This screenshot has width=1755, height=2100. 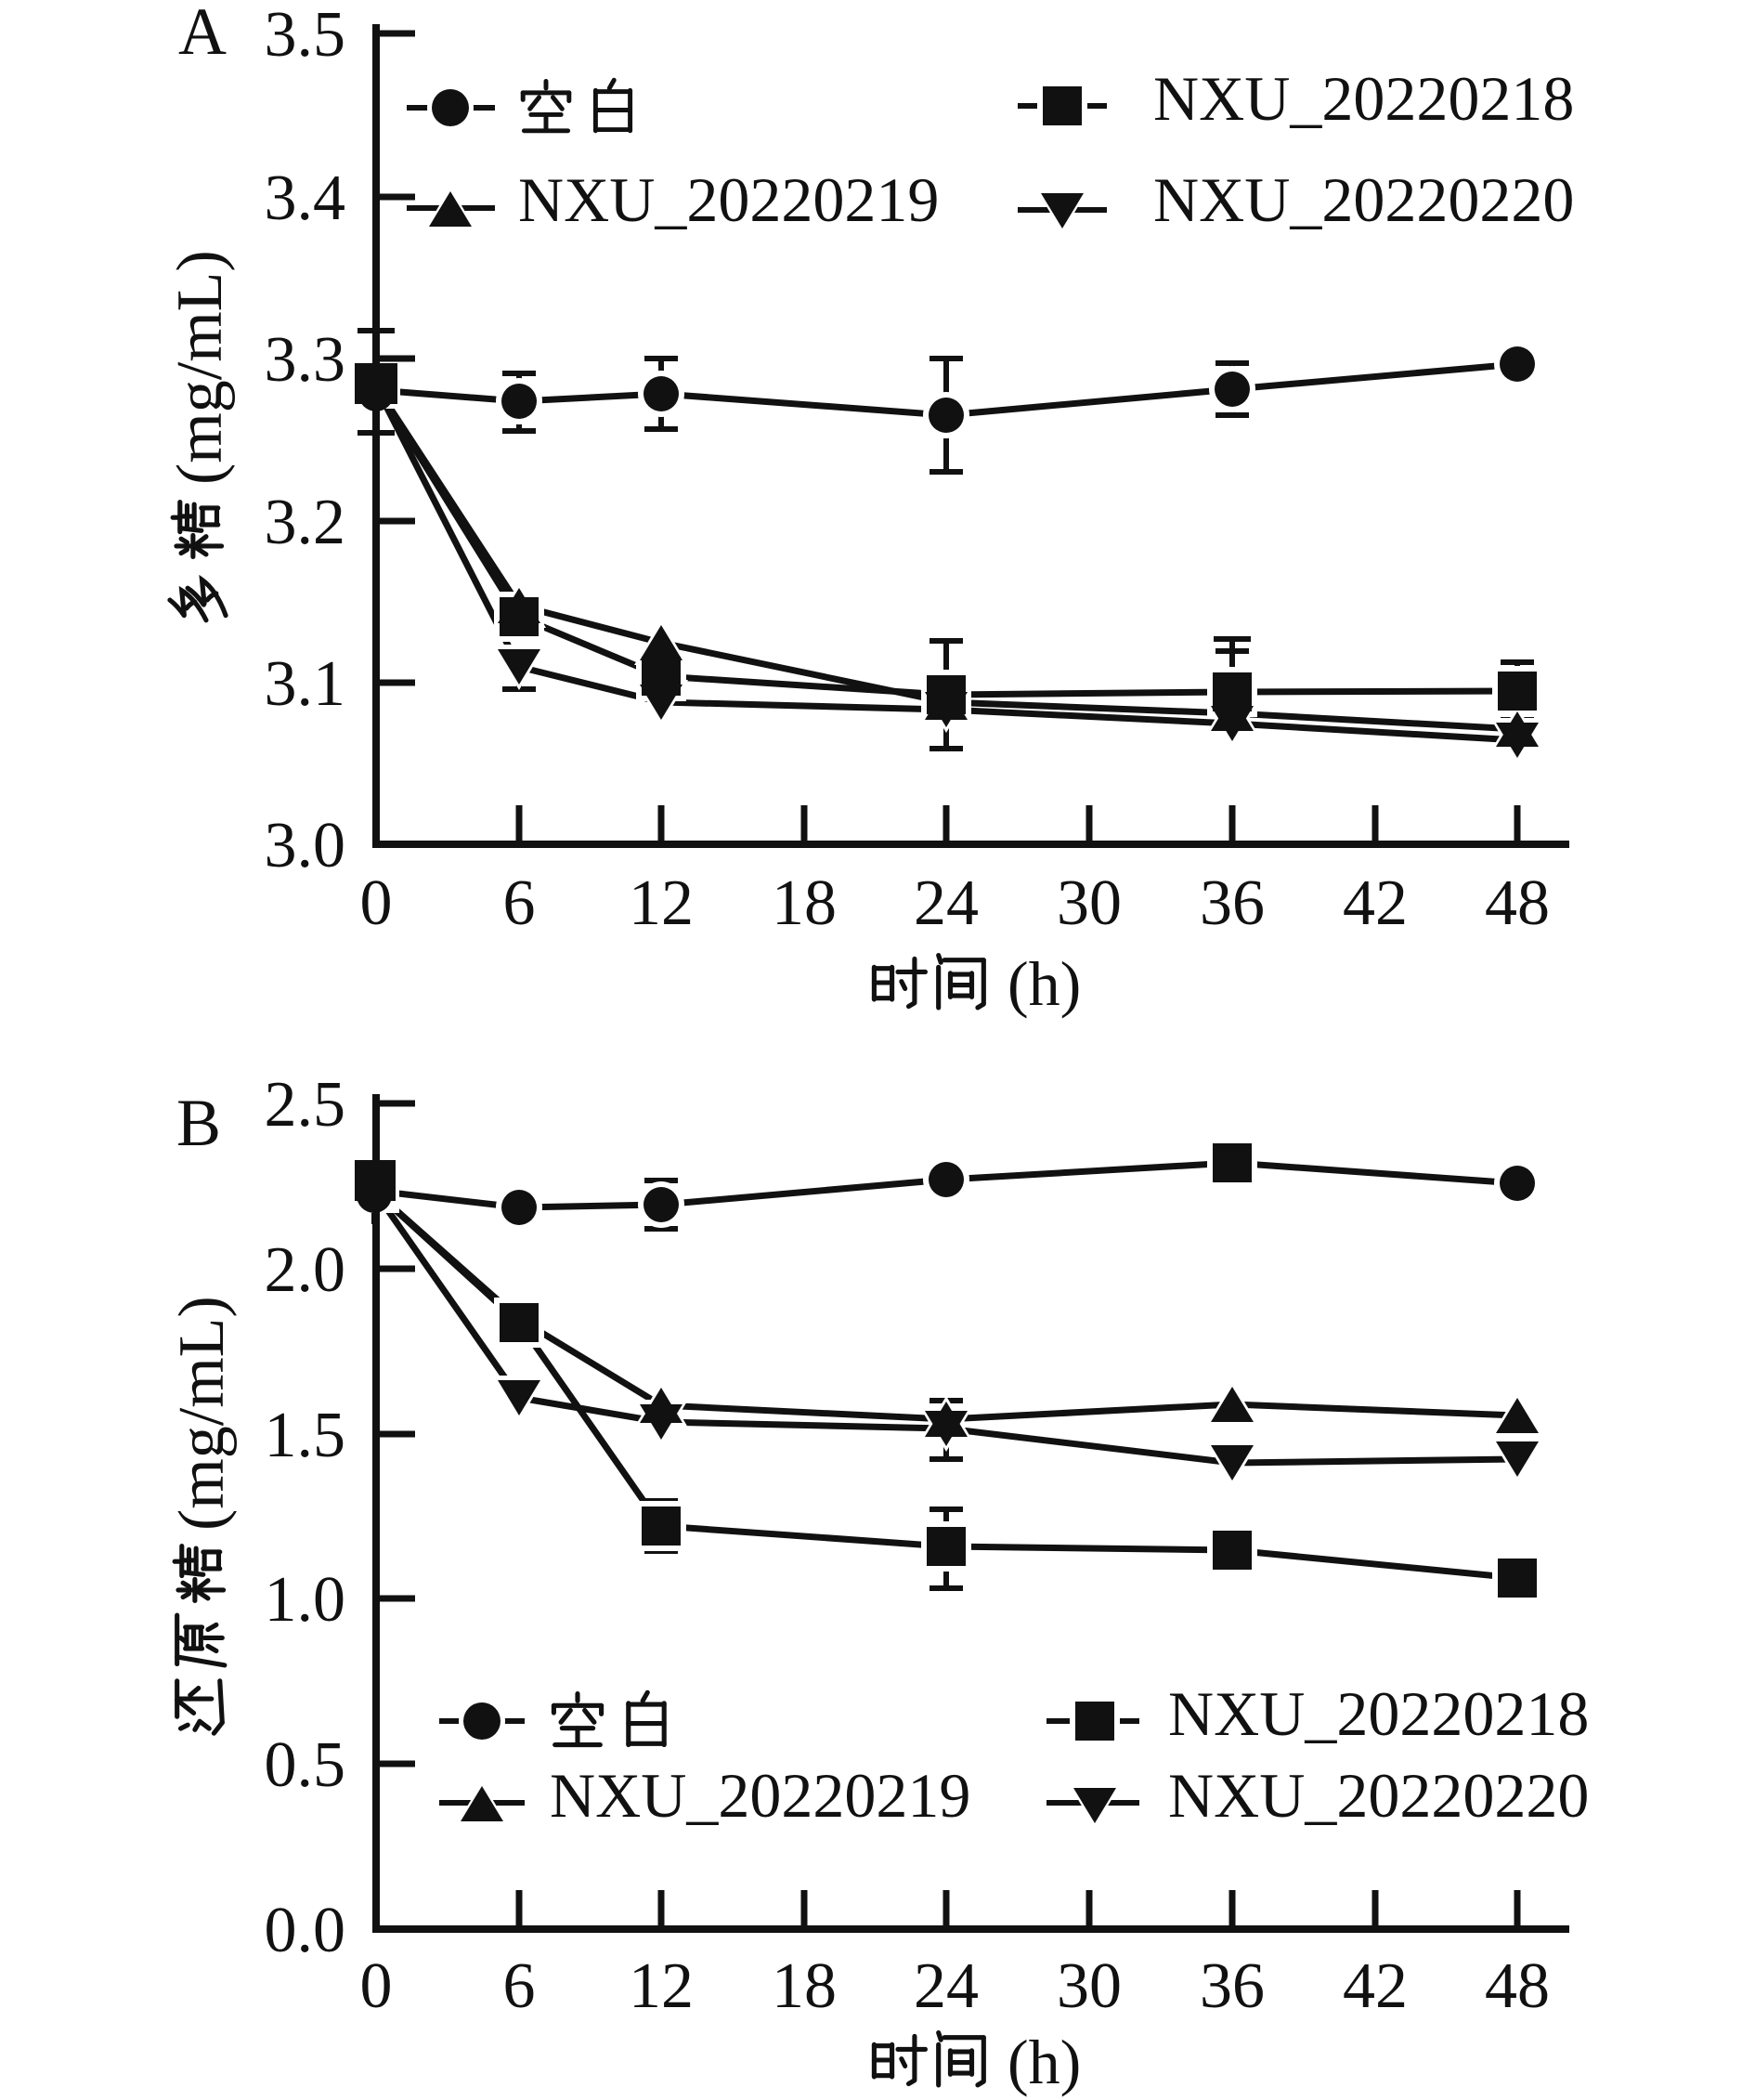 What do you see at coordinates (305, 35) in the screenshot?
I see `svg-text: 3.5` at bounding box center [305, 35].